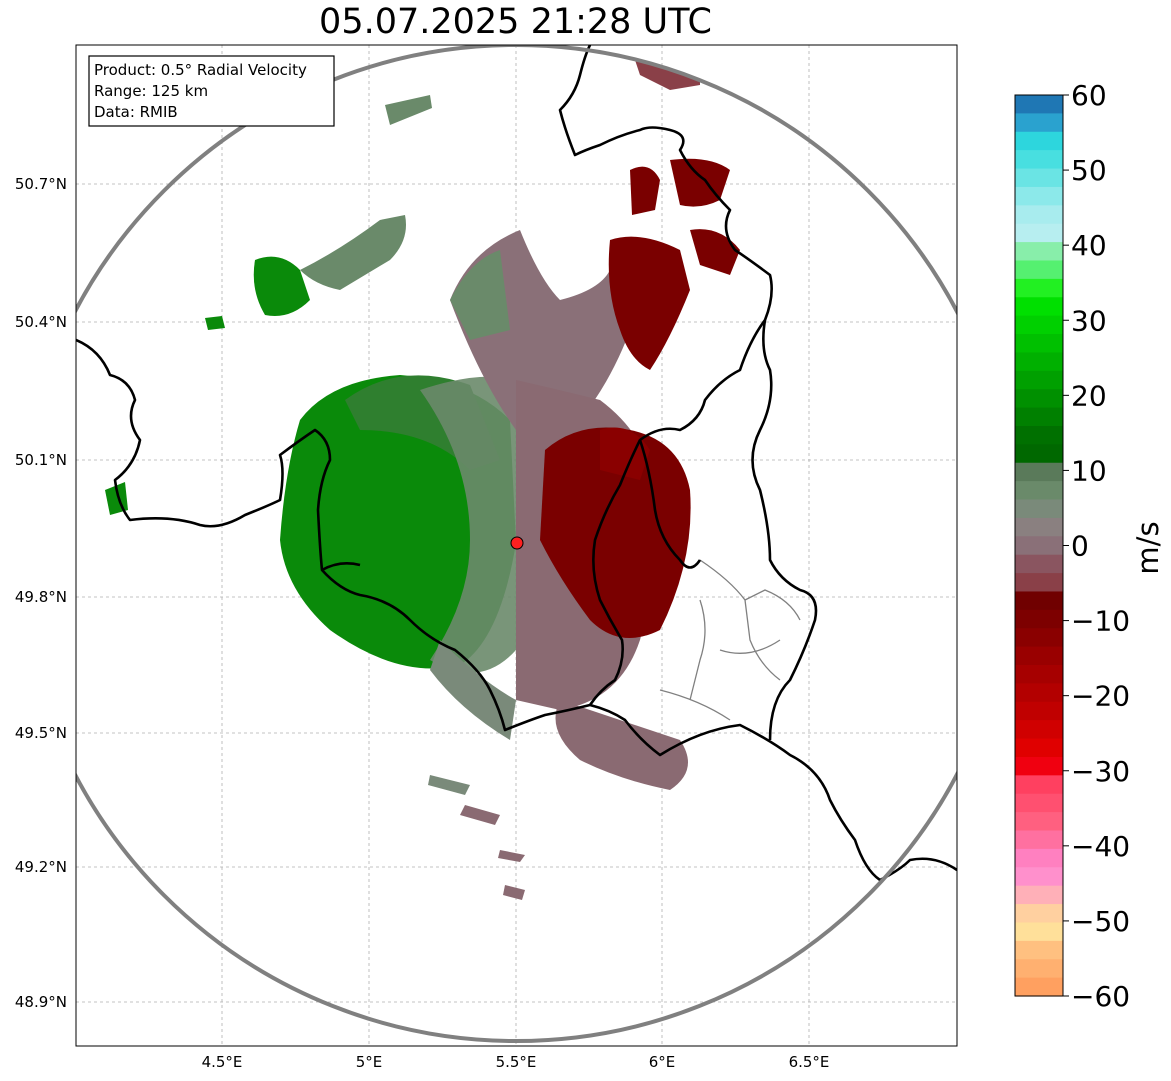 This screenshot has height=1081, width=1171. Describe the element at coordinates (621, 745) in the screenshot. I see `south-echo-band` at that location.